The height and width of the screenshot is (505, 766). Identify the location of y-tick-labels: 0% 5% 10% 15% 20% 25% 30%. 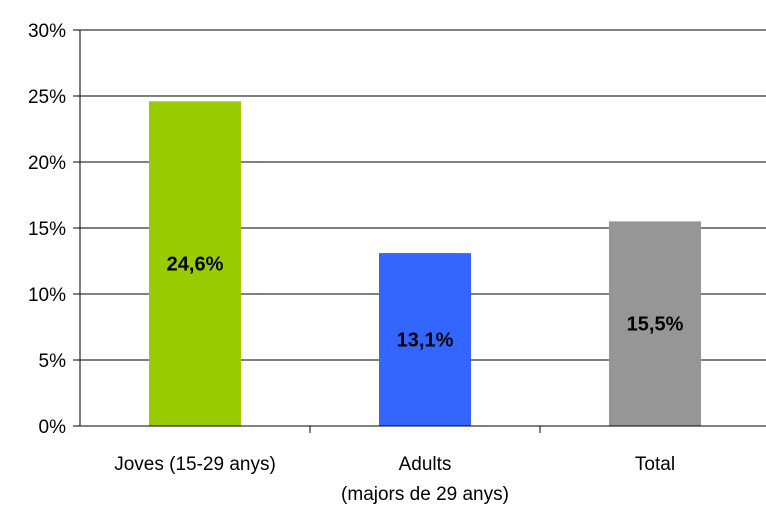
(54, 229).